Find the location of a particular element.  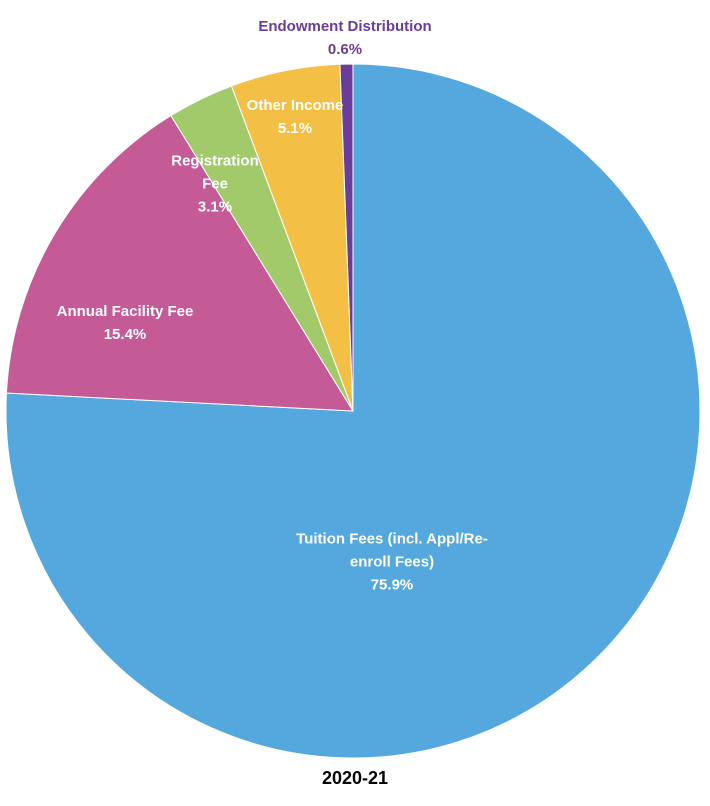

slice-label: Registration Fee 3.1% is located at coordinates (215, 184).